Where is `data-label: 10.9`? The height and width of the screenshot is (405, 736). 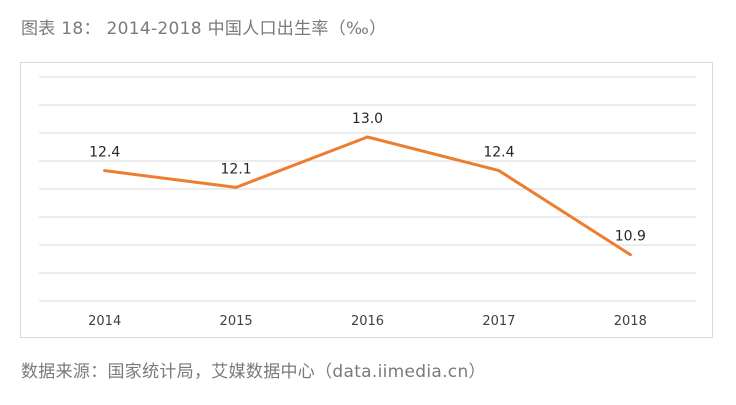 data-label: 10.9 is located at coordinates (630, 237).